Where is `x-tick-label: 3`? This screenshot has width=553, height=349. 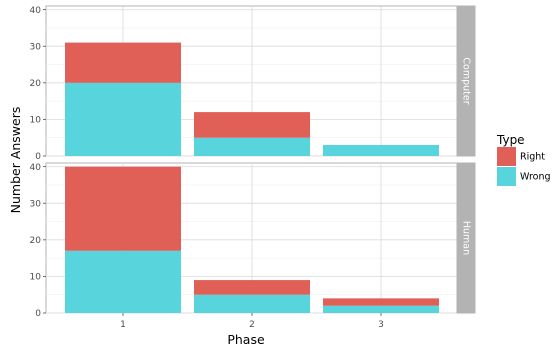
x-tick-label: 3 is located at coordinates (381, 325).